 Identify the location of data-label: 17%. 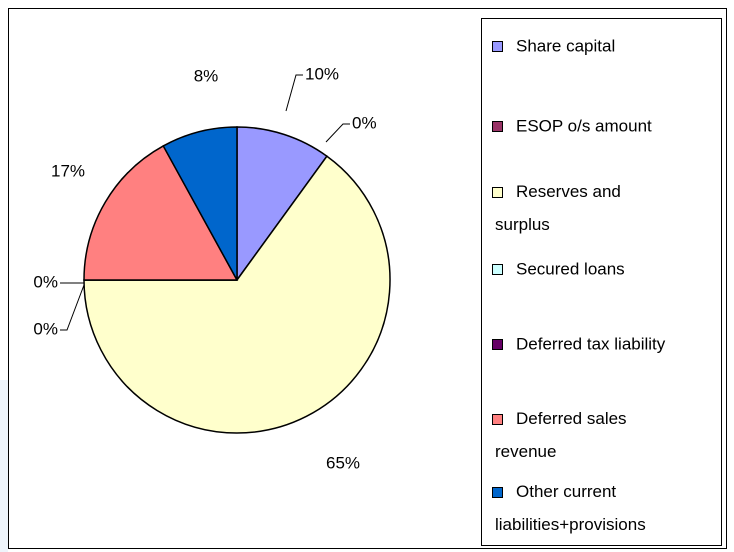
(68, 170).